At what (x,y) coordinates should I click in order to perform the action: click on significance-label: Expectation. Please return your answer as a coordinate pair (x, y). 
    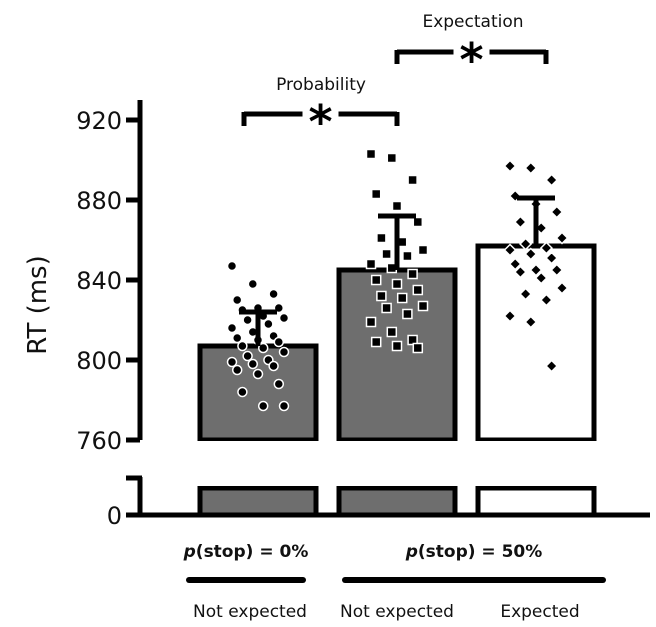
    Looking at the image, I should click on (472, 22).